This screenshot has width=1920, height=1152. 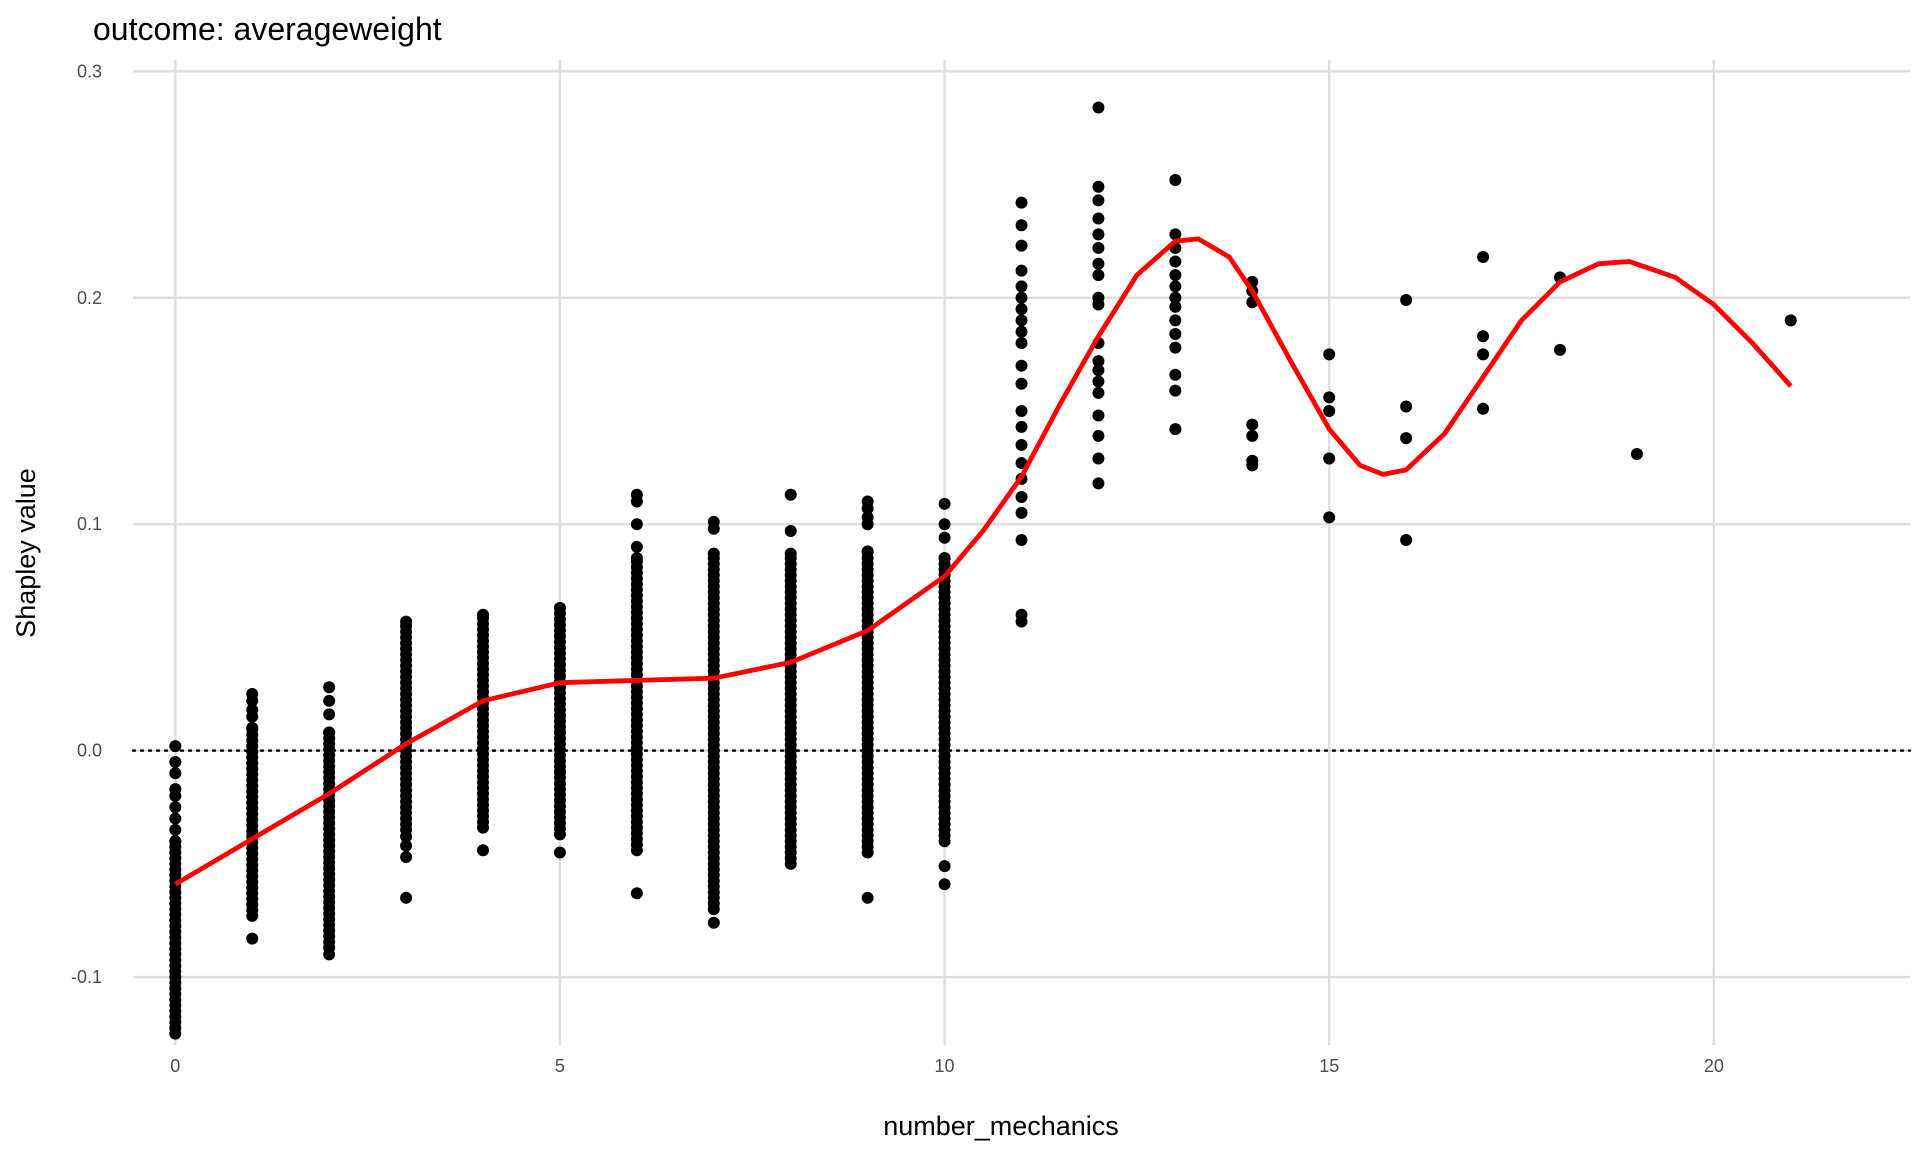 What do you see at coordinates (560, 1066) in the screenshot?
I see `x-tick-label: 5` at bounding box center [560, 1066].